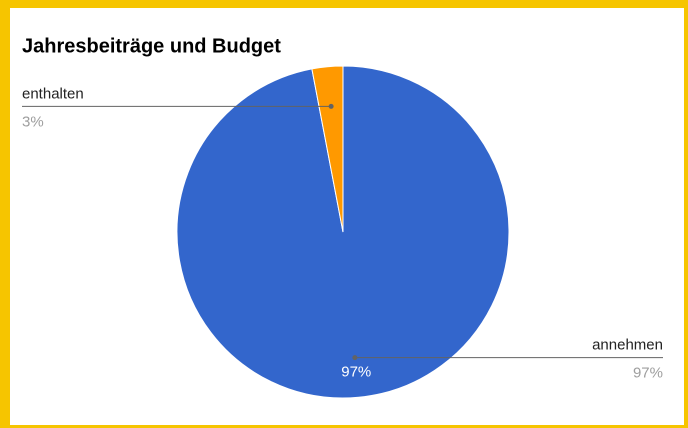 This screenshot has width=688, height=428. Describe the element at coordinates (33, 121) in the screenshot. I see `legend-percent: 3%` at that location.